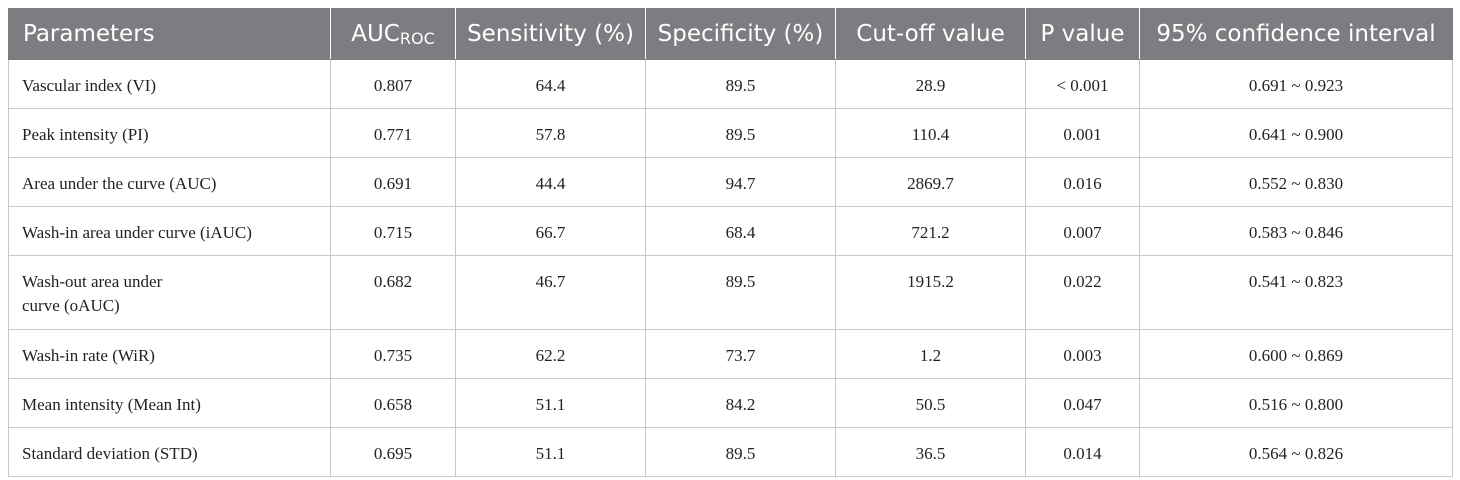 The image size is (1460, 480). What do you see at coordinates (393, 133) in the screenshot?
I see `cell-auc: 0.771` at bounding box center [393, 133].